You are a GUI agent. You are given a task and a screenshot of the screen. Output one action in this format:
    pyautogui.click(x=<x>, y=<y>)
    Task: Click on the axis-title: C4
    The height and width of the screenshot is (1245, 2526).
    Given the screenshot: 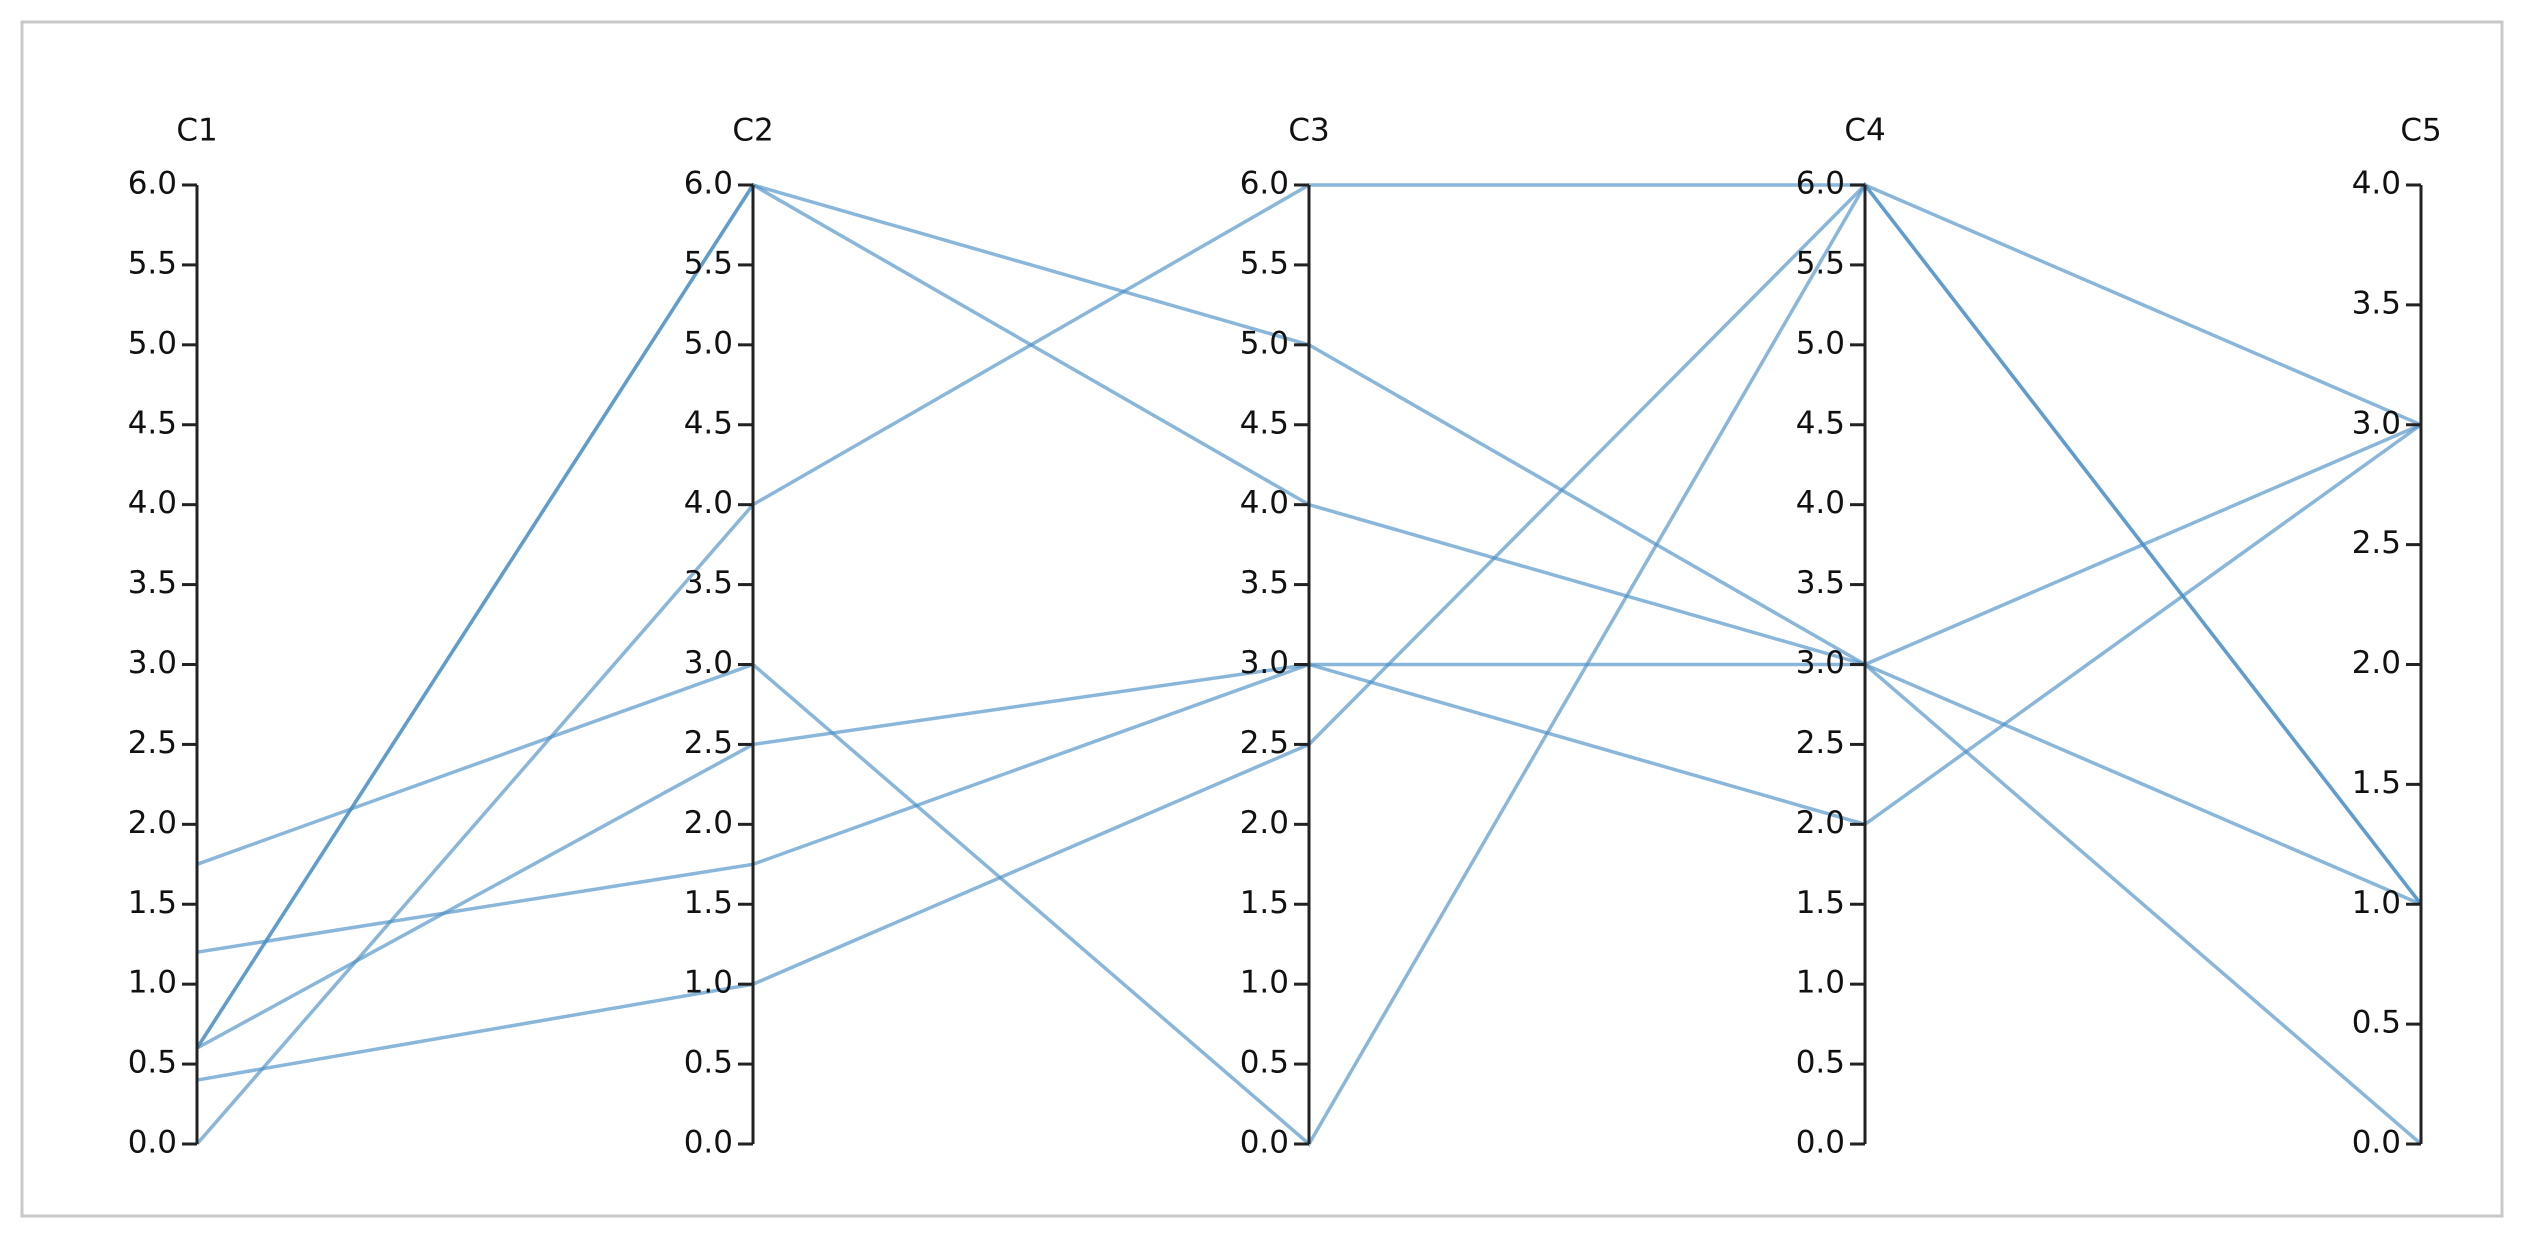 What is the action you would take?
    pyautogui.click(x=1864, y=131)
    